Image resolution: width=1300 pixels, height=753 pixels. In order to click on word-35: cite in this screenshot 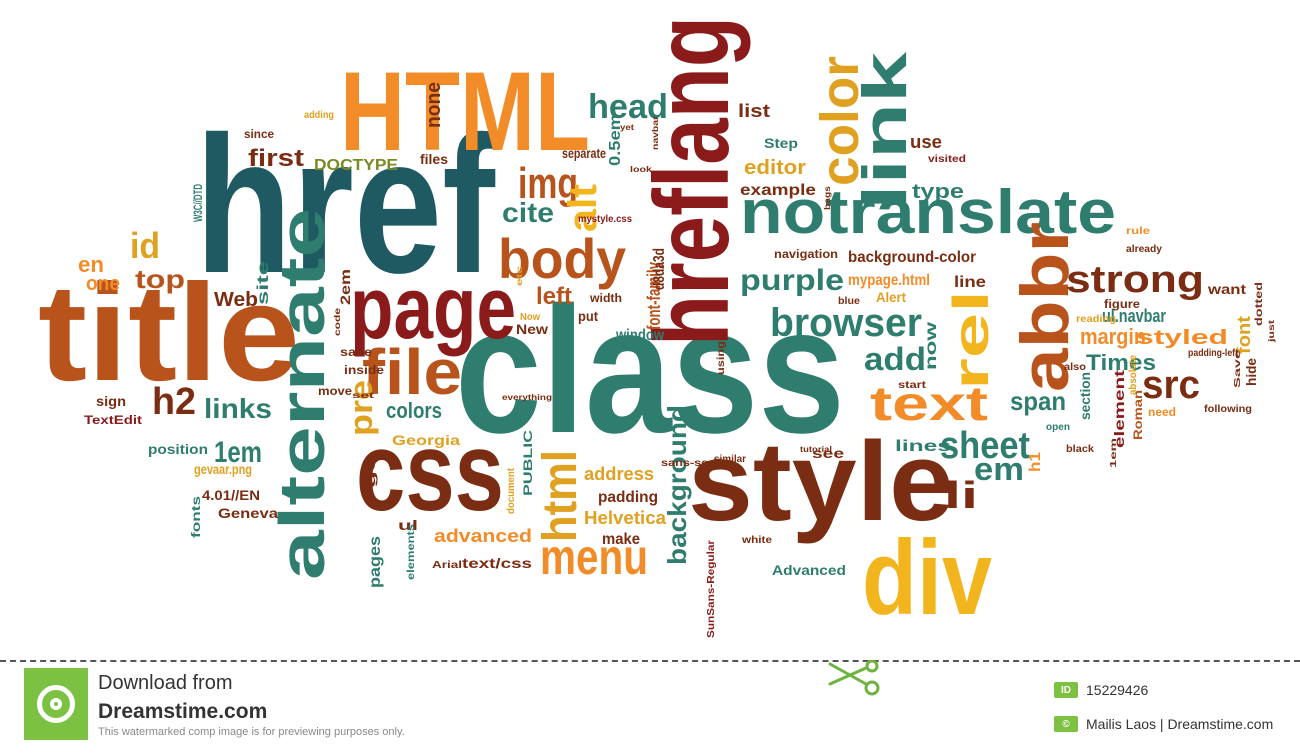, I will do `click(528, 212)`.